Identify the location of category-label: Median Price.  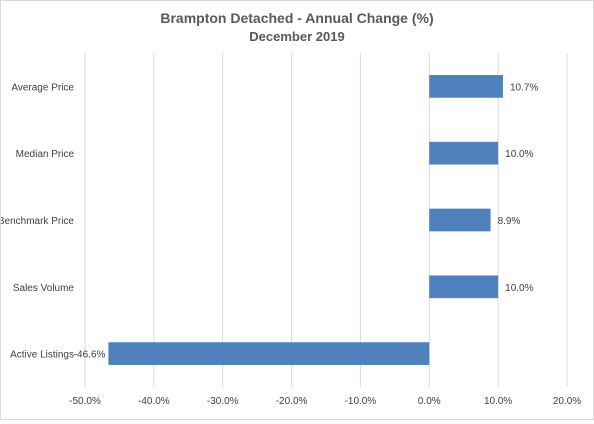
(45, 154).